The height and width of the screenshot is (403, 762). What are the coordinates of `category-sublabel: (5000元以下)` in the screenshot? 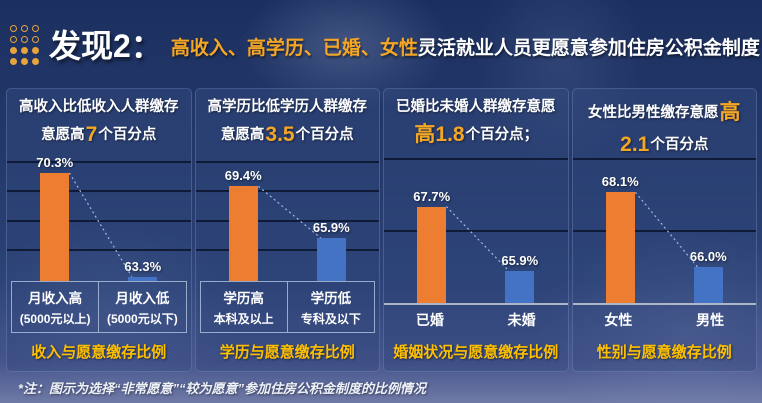 It's located at (142, 319).